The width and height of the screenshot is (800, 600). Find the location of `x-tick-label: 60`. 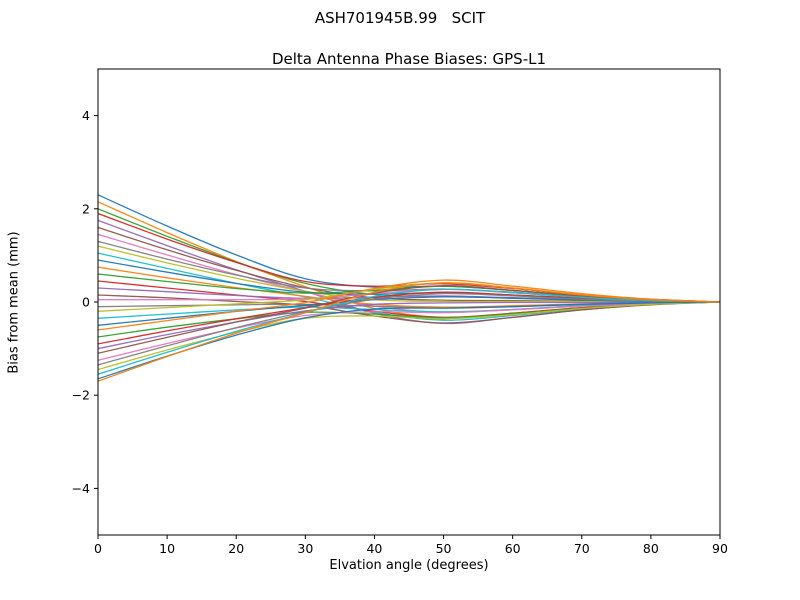

x-tick-label: 60 is located at coordinates (513, 548).